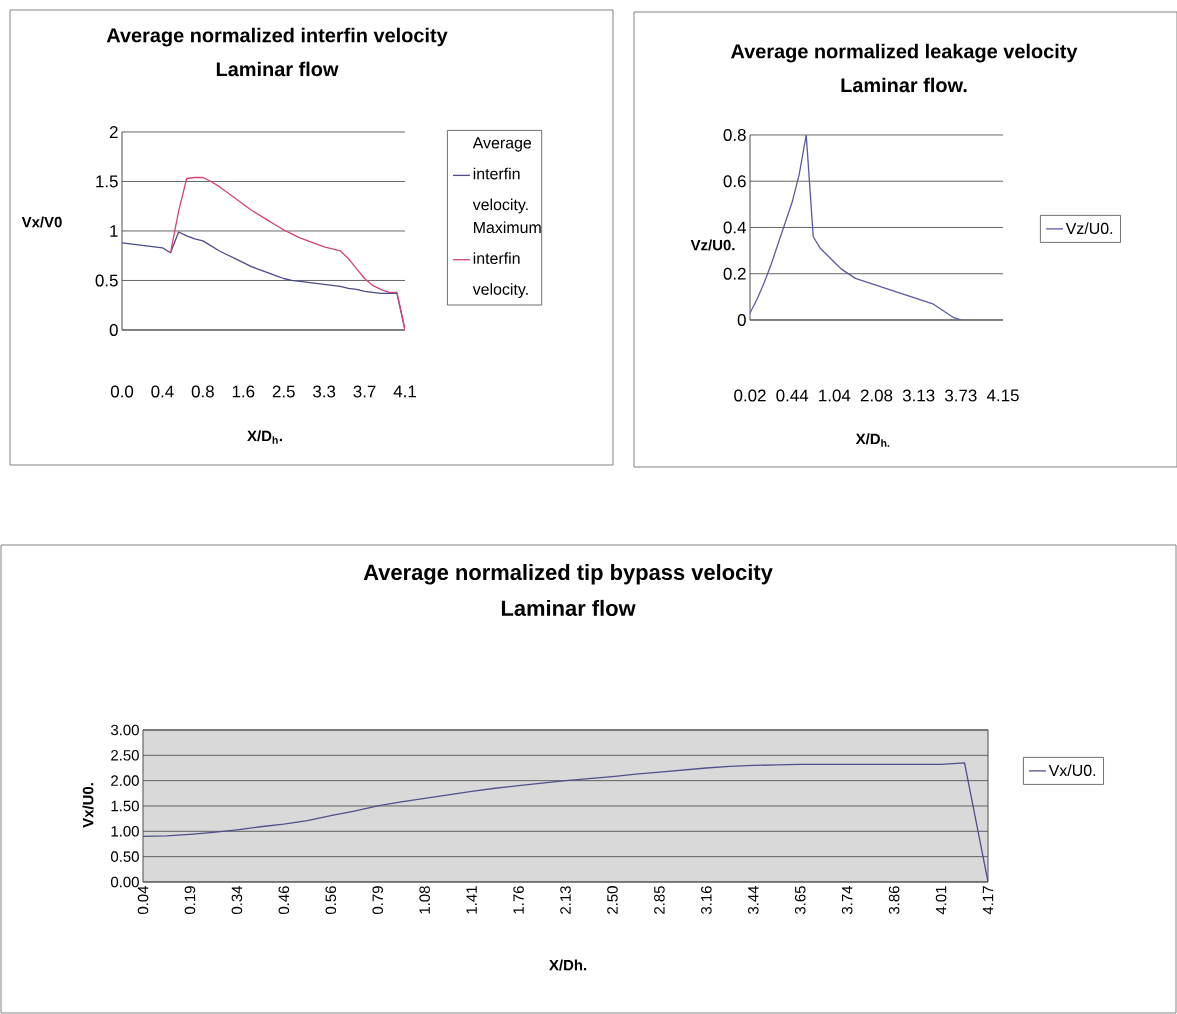  Describe the element at coordinates (734, 134) in the screenshot. I see `y-tick-label: 0.8` at that location.